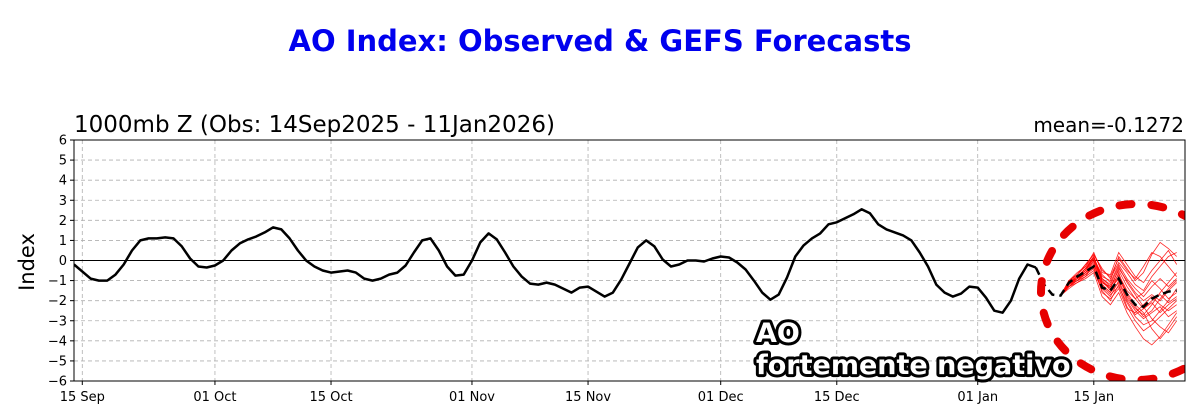 This screenshot has width=1200, height=415. Describe the element at coordinates (1093, 397) in the screenshot. I see `x-tick-label: 15 Jan` at that location.